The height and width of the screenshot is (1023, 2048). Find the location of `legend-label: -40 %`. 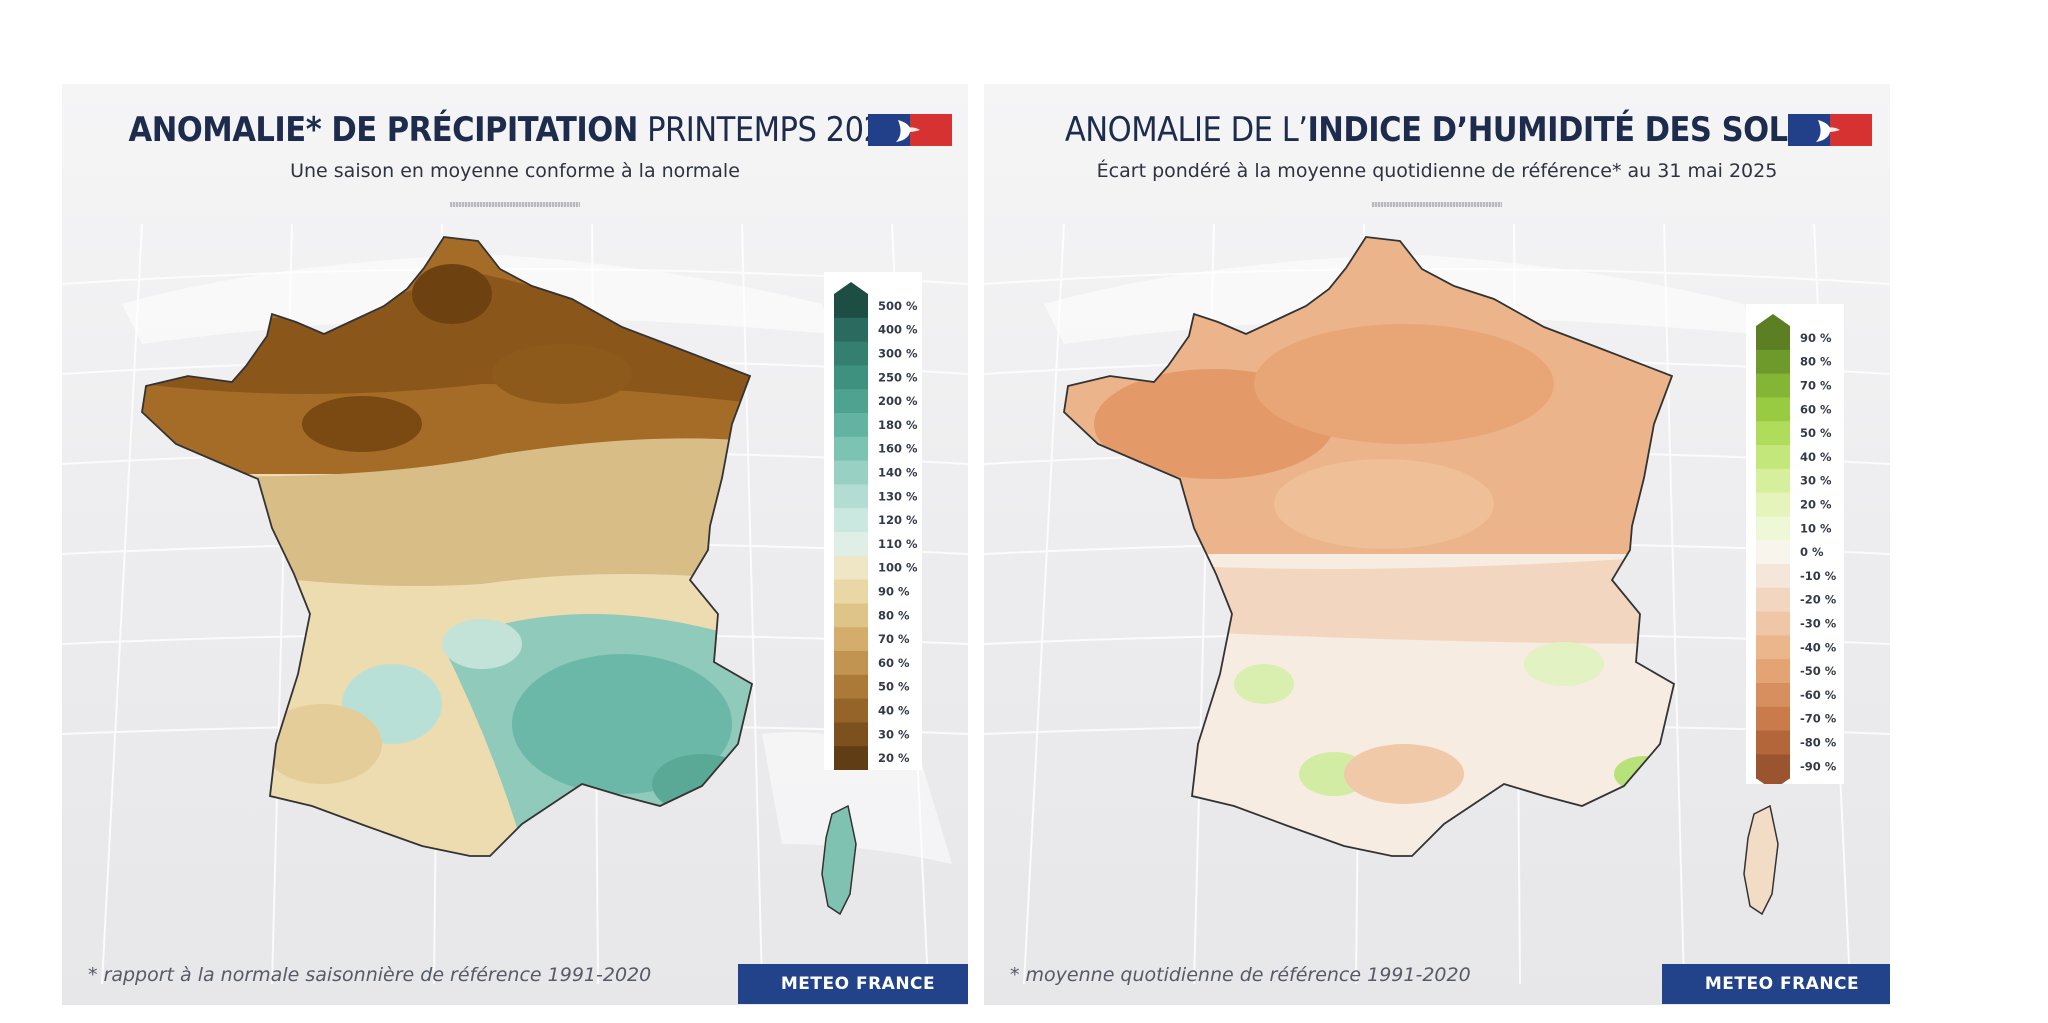

legend-label: -40 % is located at coordinates (1818, 647).